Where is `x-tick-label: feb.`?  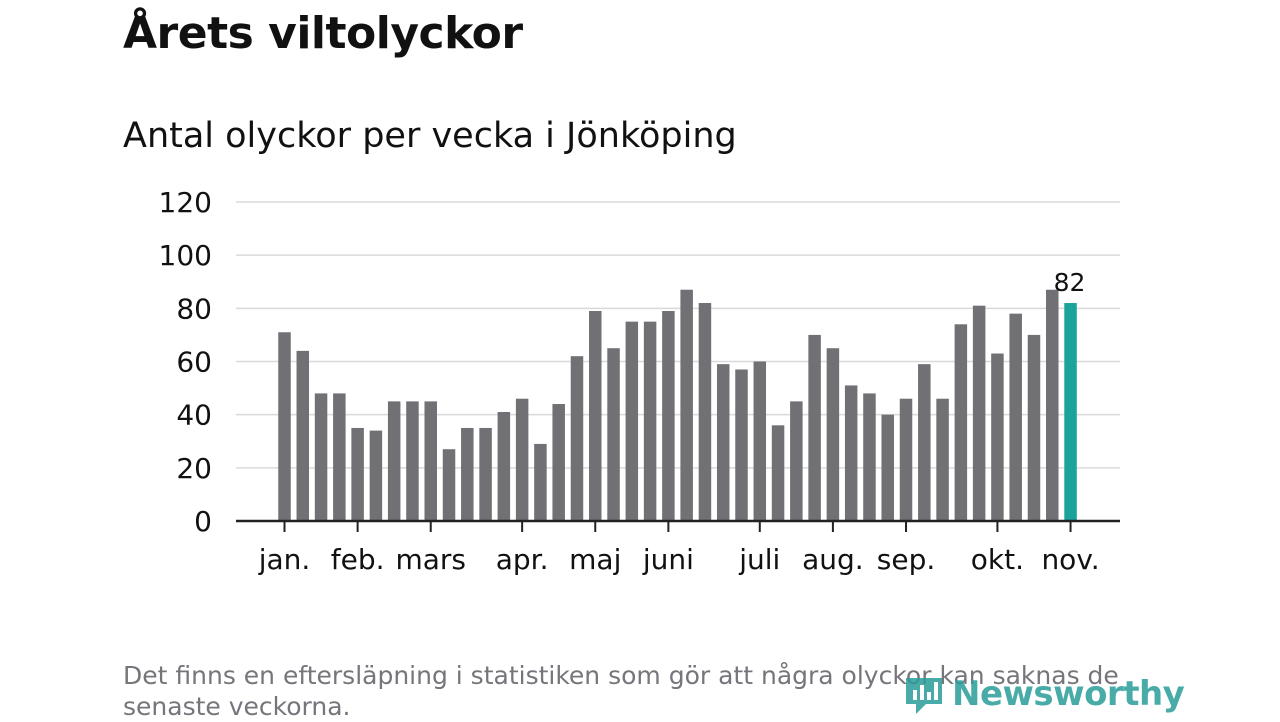 x-tick-label: feb. is located at coordinates (358, 559).